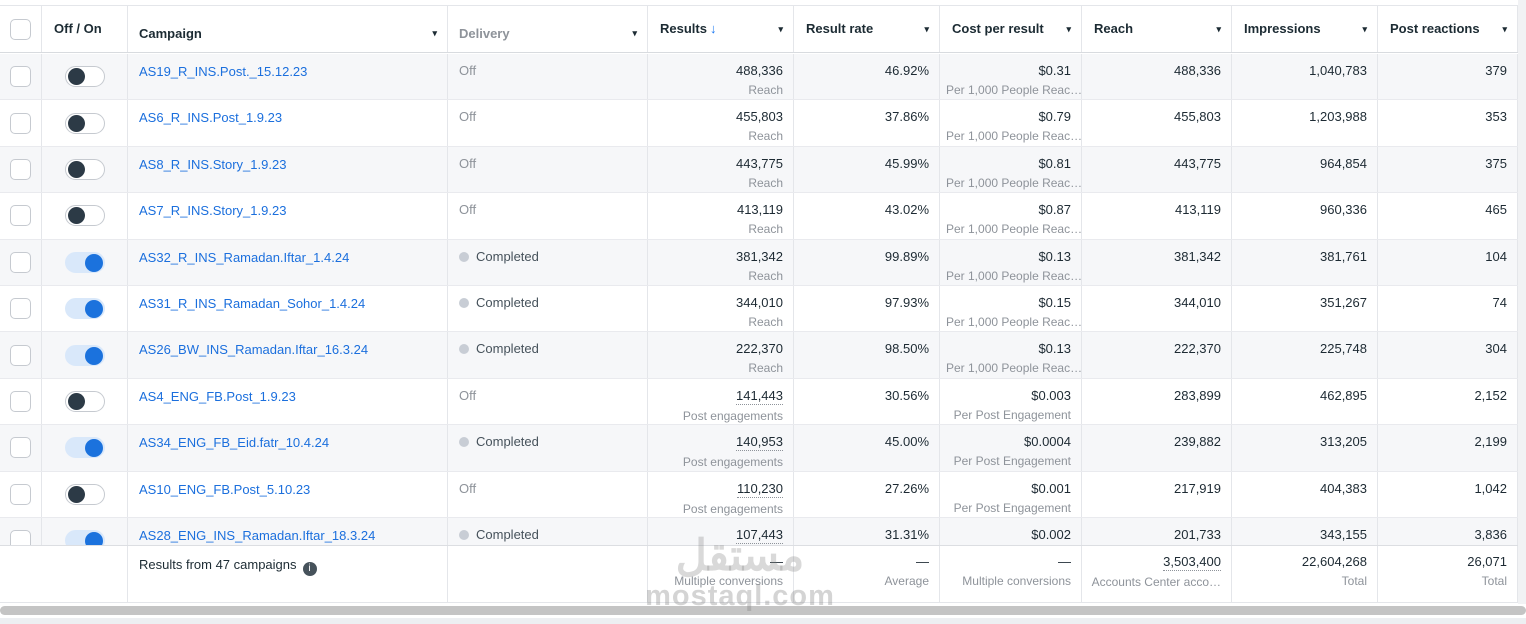 The image size is (1526, 624). Describe the element at coordinates (1496, 163) in the screenshot. I see `post-reactions-value: 375` at that location.